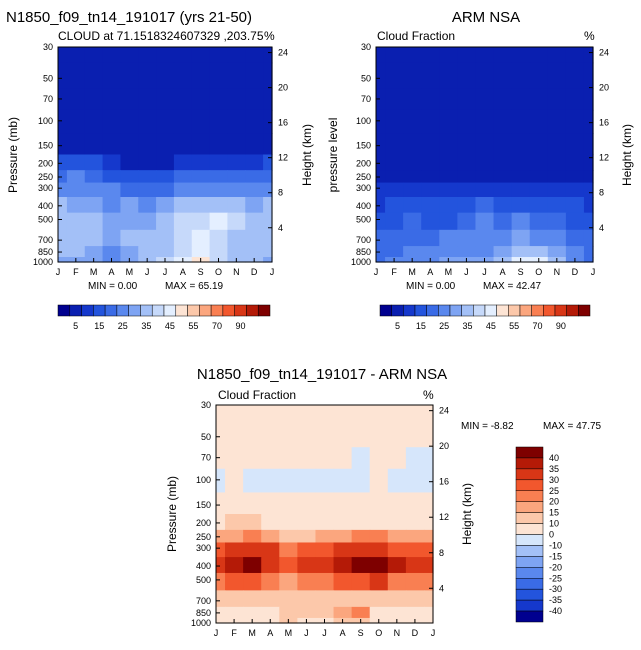  What do you see at coordinates (236, 272) in the screenshot?
I see `month-tick-label: N` at bounding box center [236, 272].